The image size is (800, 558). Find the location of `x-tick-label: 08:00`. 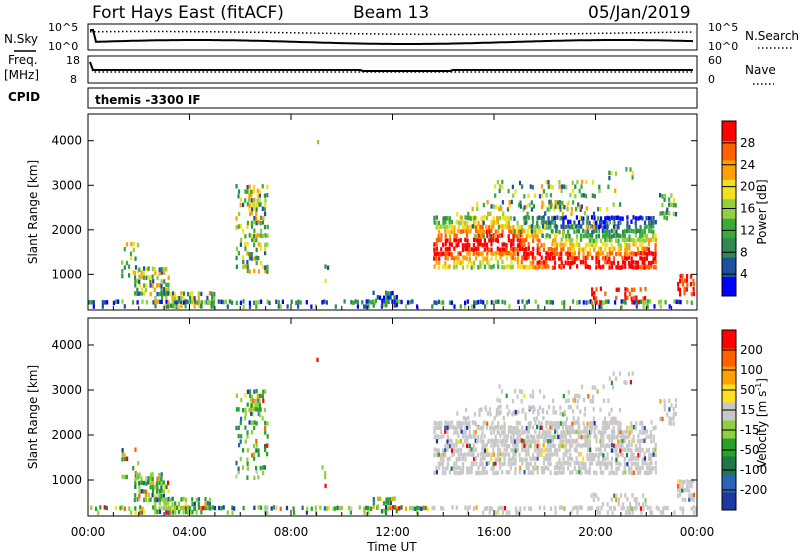

x-tick-label: 08:00 is located at coordinates (291, 532).